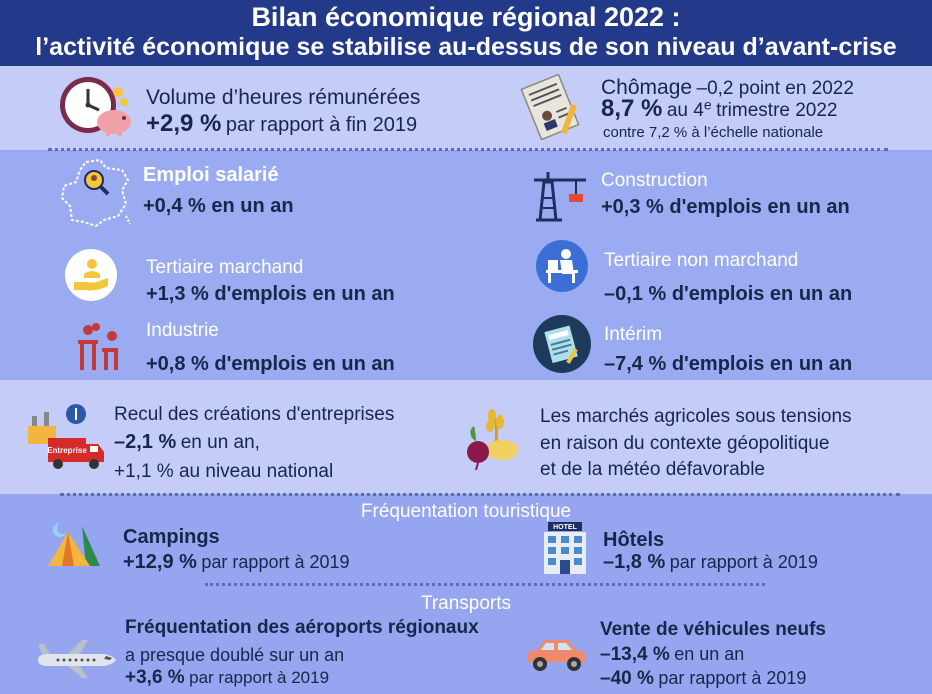 The image size is (932, 694). Describe the element at coordinates (275, 562) in the screenshot. I see `campings-suffix: par rapport à 2019` at that location.